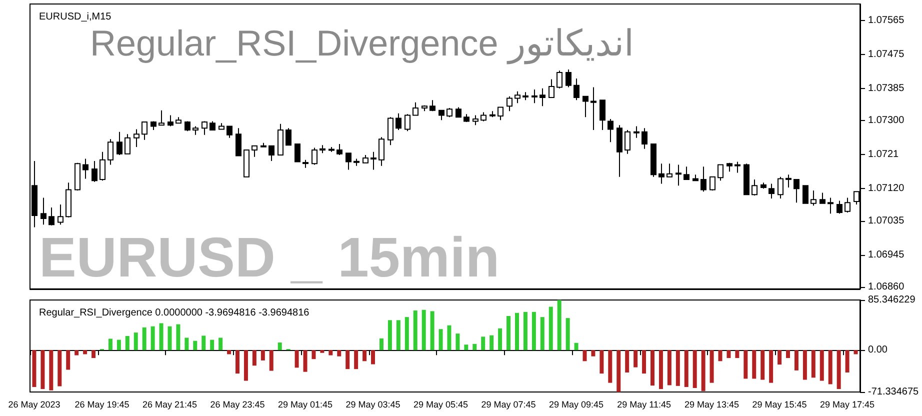 Image resolution: width=922 pixels, height=416 pixels. I want to click on x-tick-label: 26 May 23:45, so click(237, 405).